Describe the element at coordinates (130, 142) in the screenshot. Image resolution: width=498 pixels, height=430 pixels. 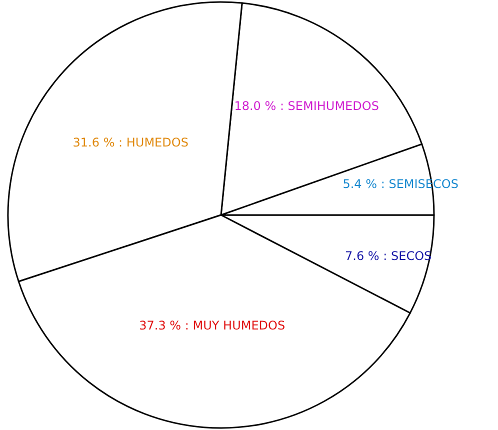
I see `slice-label: 31.6 % : HUMEDOS` at that location.